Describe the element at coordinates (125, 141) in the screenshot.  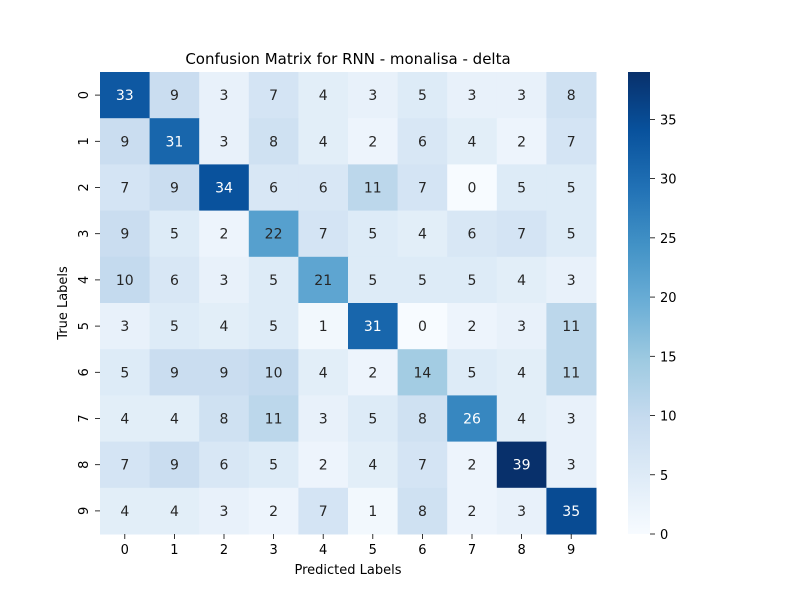
I see `heatmap-cell-r1-c0` at that location.